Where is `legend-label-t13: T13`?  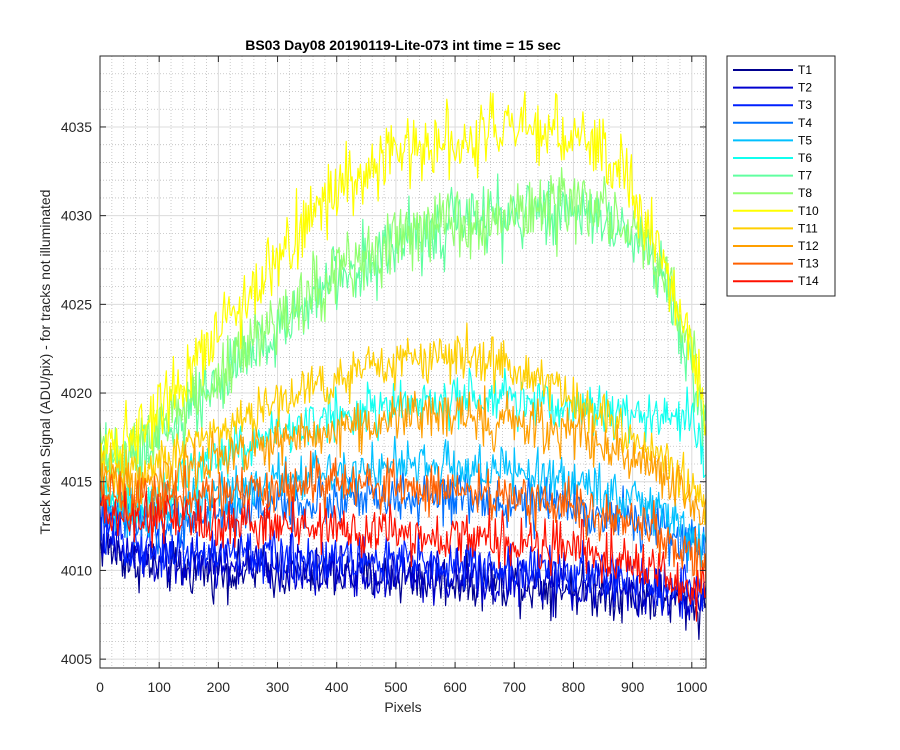
legend-label-t13: T13 is located at coordinates (808, 264).